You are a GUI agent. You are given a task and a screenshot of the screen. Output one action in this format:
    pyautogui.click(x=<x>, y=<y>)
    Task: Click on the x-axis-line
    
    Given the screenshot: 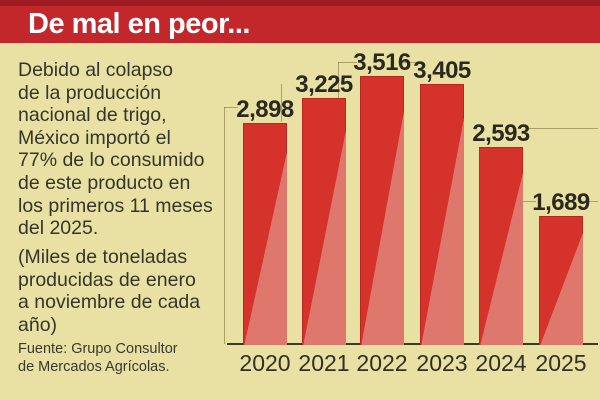 What is the action you would take?
    pyautogui.click(x=412, y=344)
    